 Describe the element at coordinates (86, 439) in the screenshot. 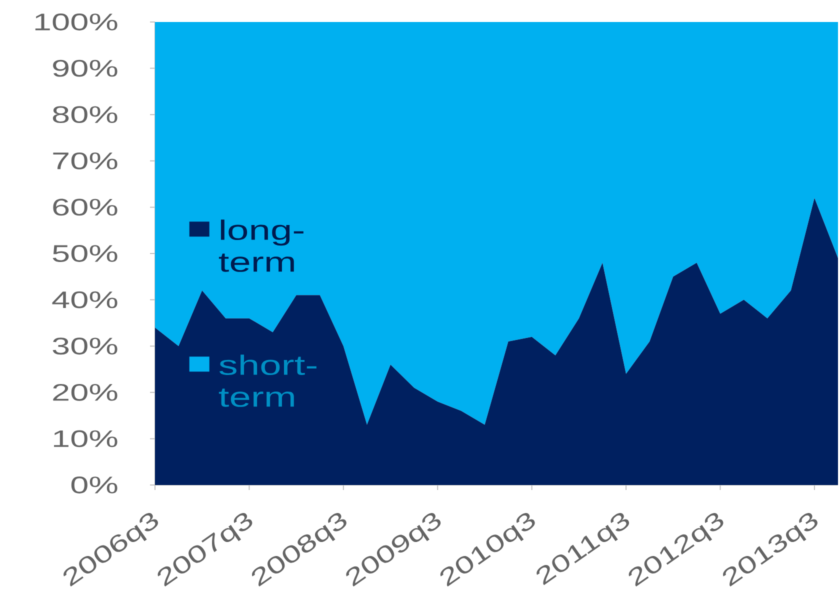

I see `y-tick-label: 10%` at that location.